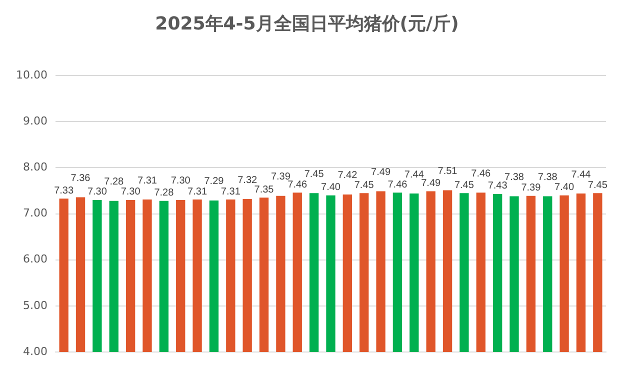 Image resolution: width=626 pixels, height=372 pixels. I want to click on data-label: 7.36, so click(80, 178).